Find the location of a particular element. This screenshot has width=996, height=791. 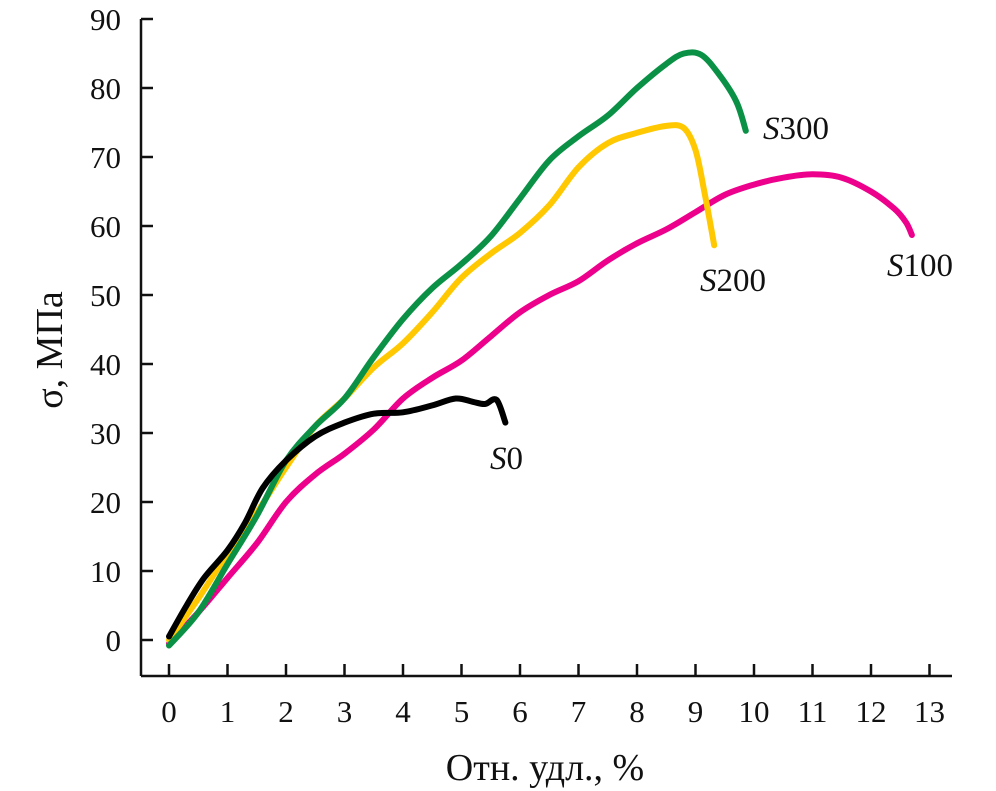

y-tick-label: 40 is located at coordinates (105, 364).